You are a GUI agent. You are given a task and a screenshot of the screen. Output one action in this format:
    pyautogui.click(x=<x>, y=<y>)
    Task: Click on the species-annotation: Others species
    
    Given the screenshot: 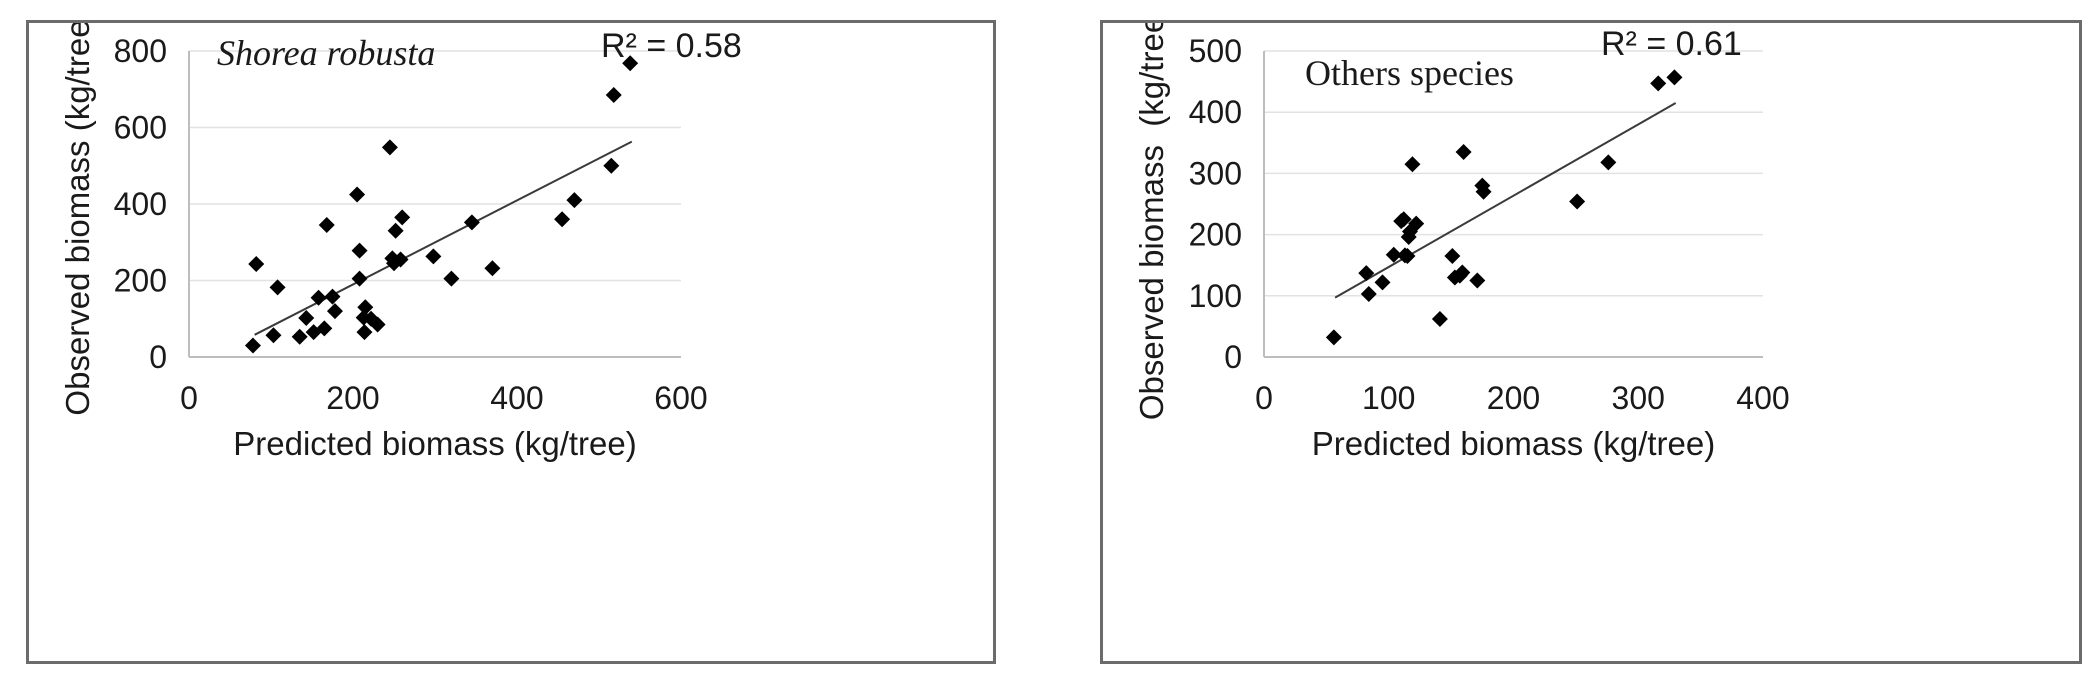 What is the action you would take?
    pyautogui.click(x=1409, y=73)
    